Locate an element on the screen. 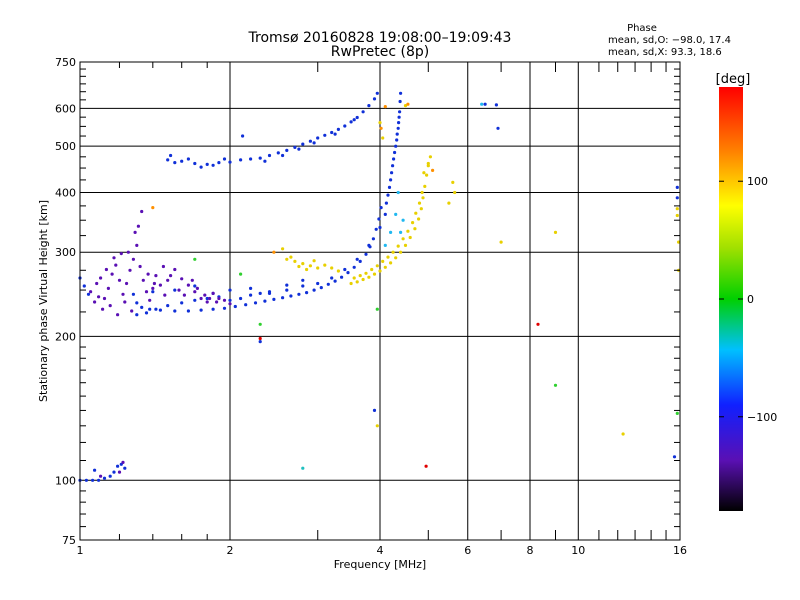  chart-subtitle: RwPretec (8p) is located at coordinates (380, 52).